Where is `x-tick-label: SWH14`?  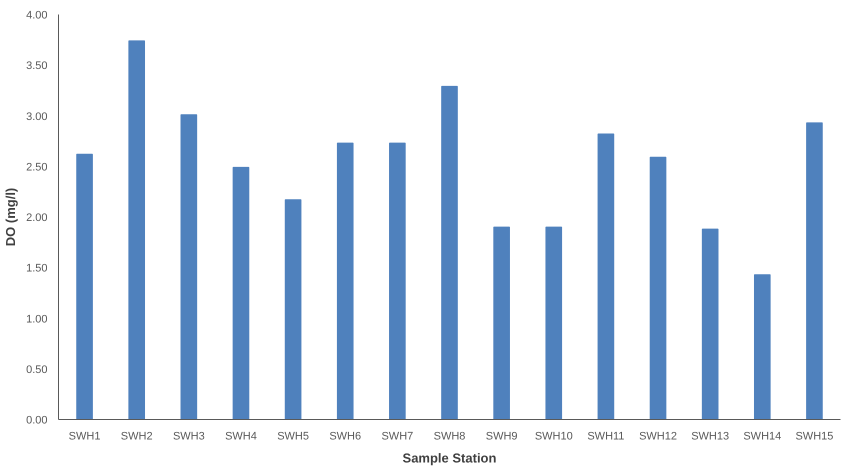 x-tick-label: SWH14 is located at coordinates (762, 436).